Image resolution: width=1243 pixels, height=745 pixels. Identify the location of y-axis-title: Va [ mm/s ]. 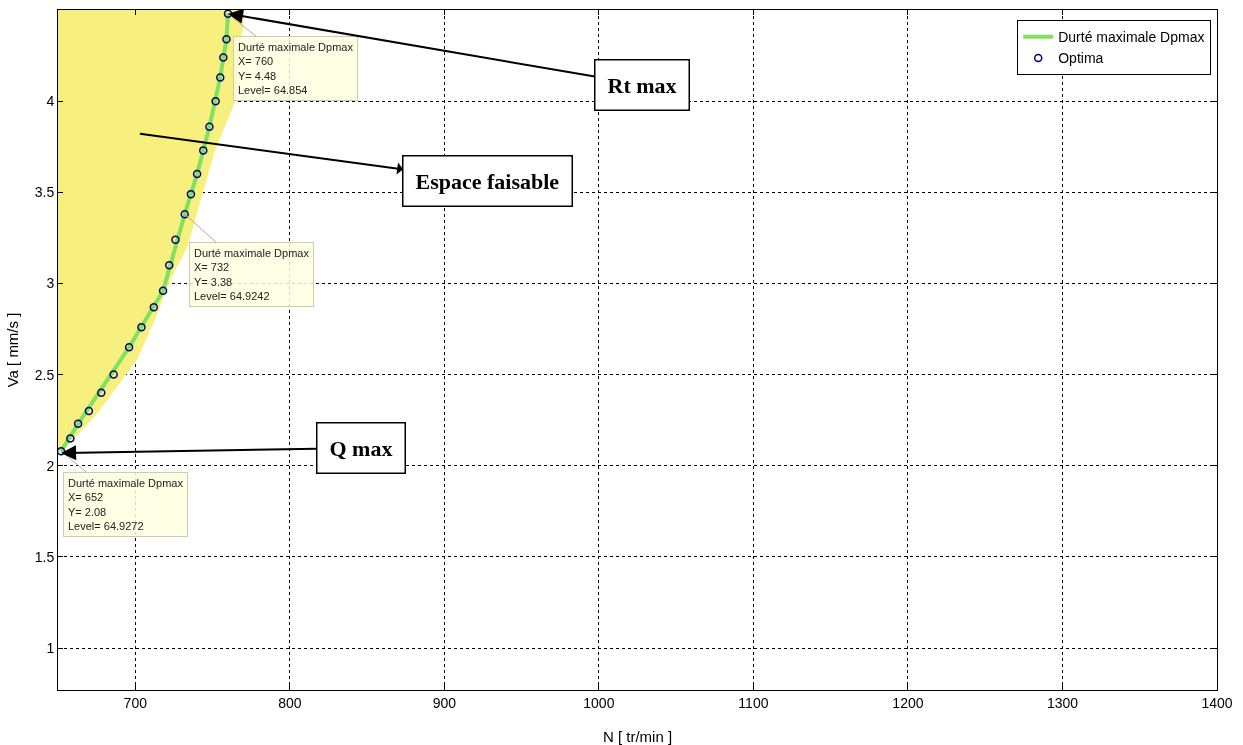
(12, 350).